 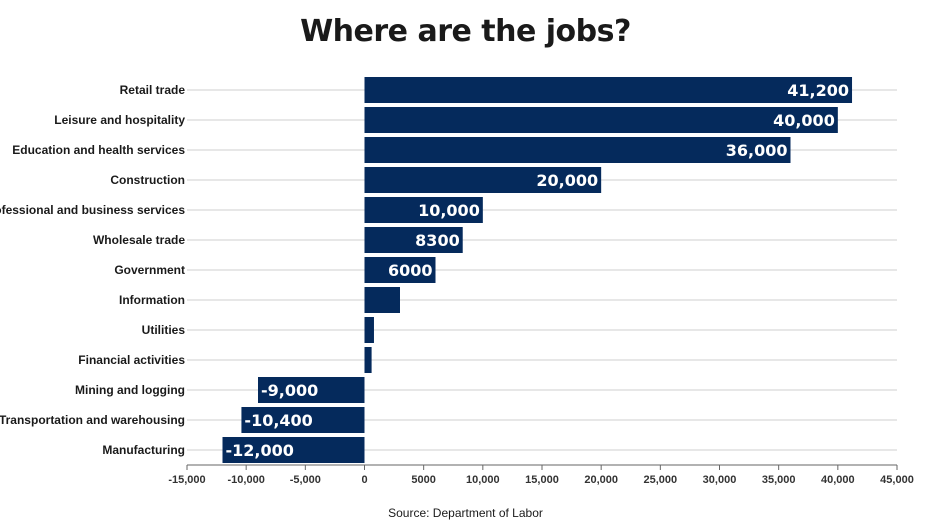 What do you see at coordinates (143, 450) in the screenshot?
I see `category-label: Manufacturing` at bounding box center [143, 450].